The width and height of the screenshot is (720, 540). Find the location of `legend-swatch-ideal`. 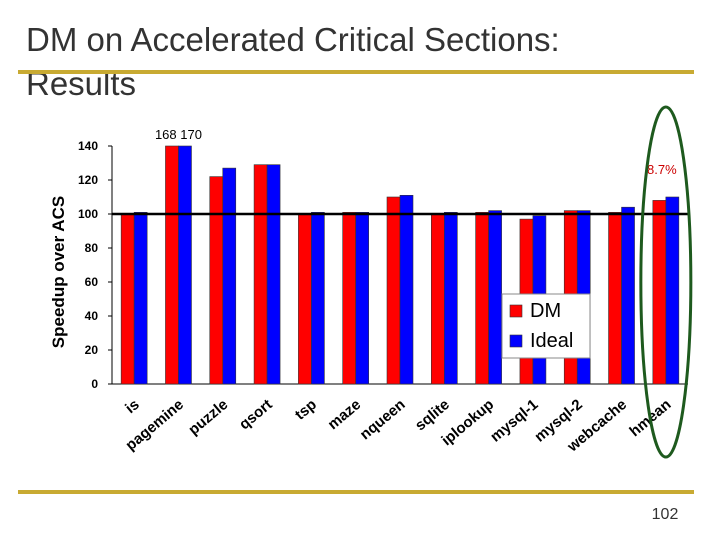

legend-swatch-ideal is located at coordinates (516, 341).